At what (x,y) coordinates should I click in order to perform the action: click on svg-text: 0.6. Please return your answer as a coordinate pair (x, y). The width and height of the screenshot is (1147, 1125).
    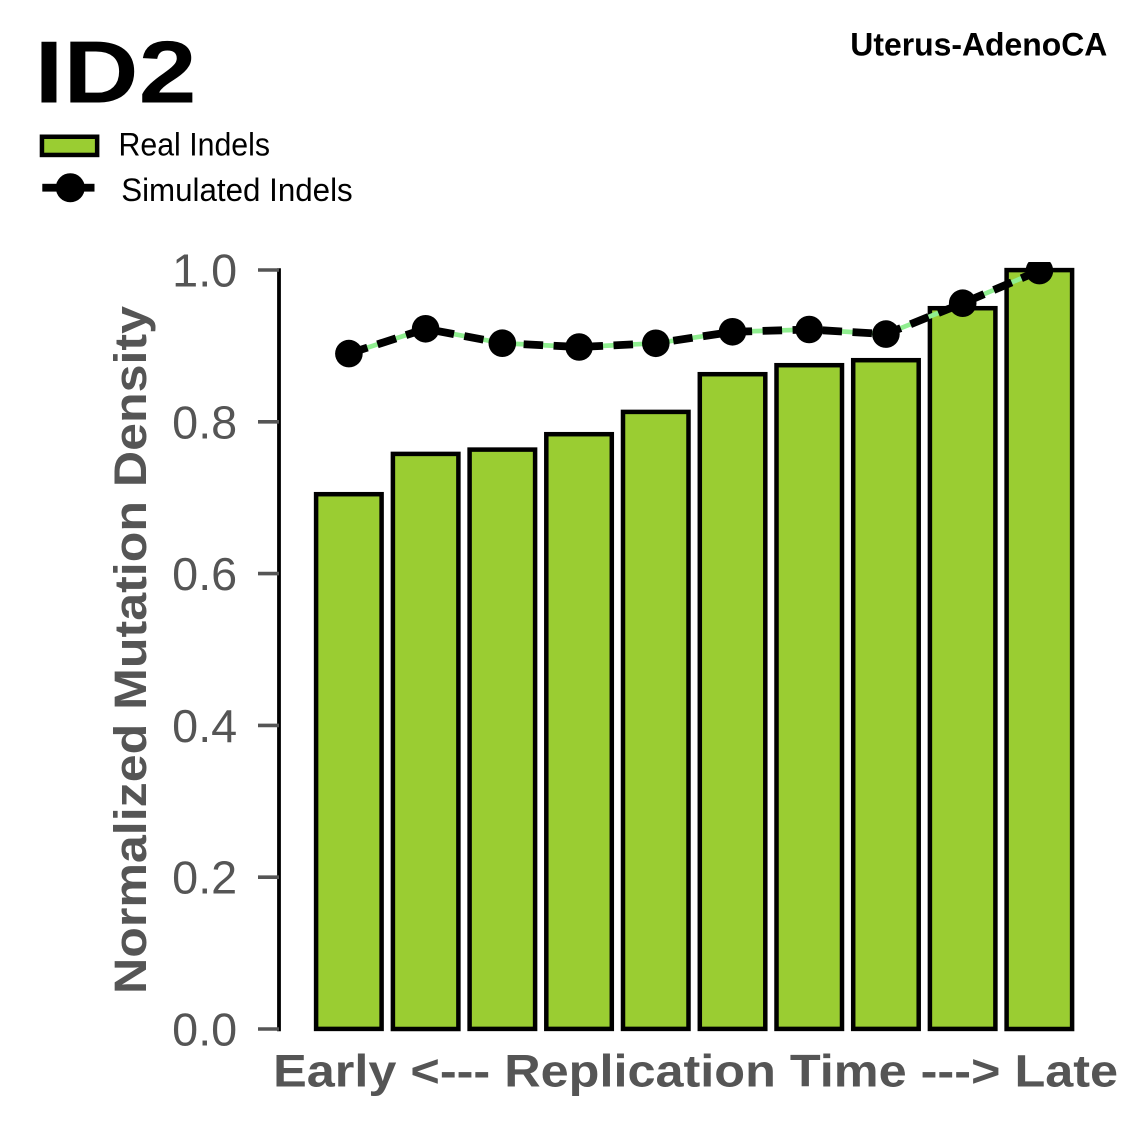
    Looking at the image, I should click on (204, 574).